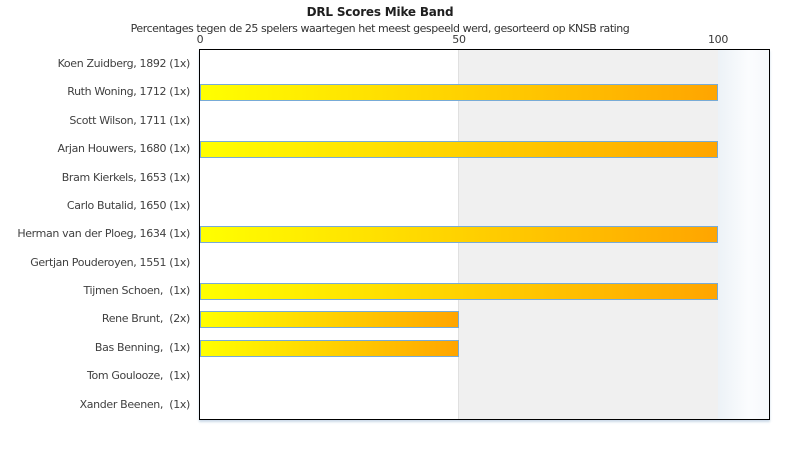 This screenshot has width=790, height=450. What do you see at coordinates (124, 63) in the screenshot?
I see `y-axis-label: Koen Zuidberg, 1892 (1x)` at bounding box center [124, 63].